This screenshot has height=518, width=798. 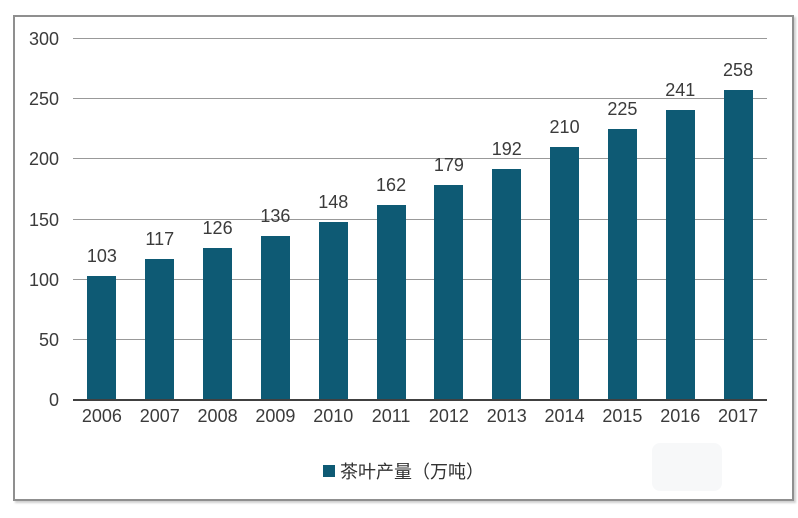 I want to click on y-axis-tick-label: 50, so click(x=48, y=339).